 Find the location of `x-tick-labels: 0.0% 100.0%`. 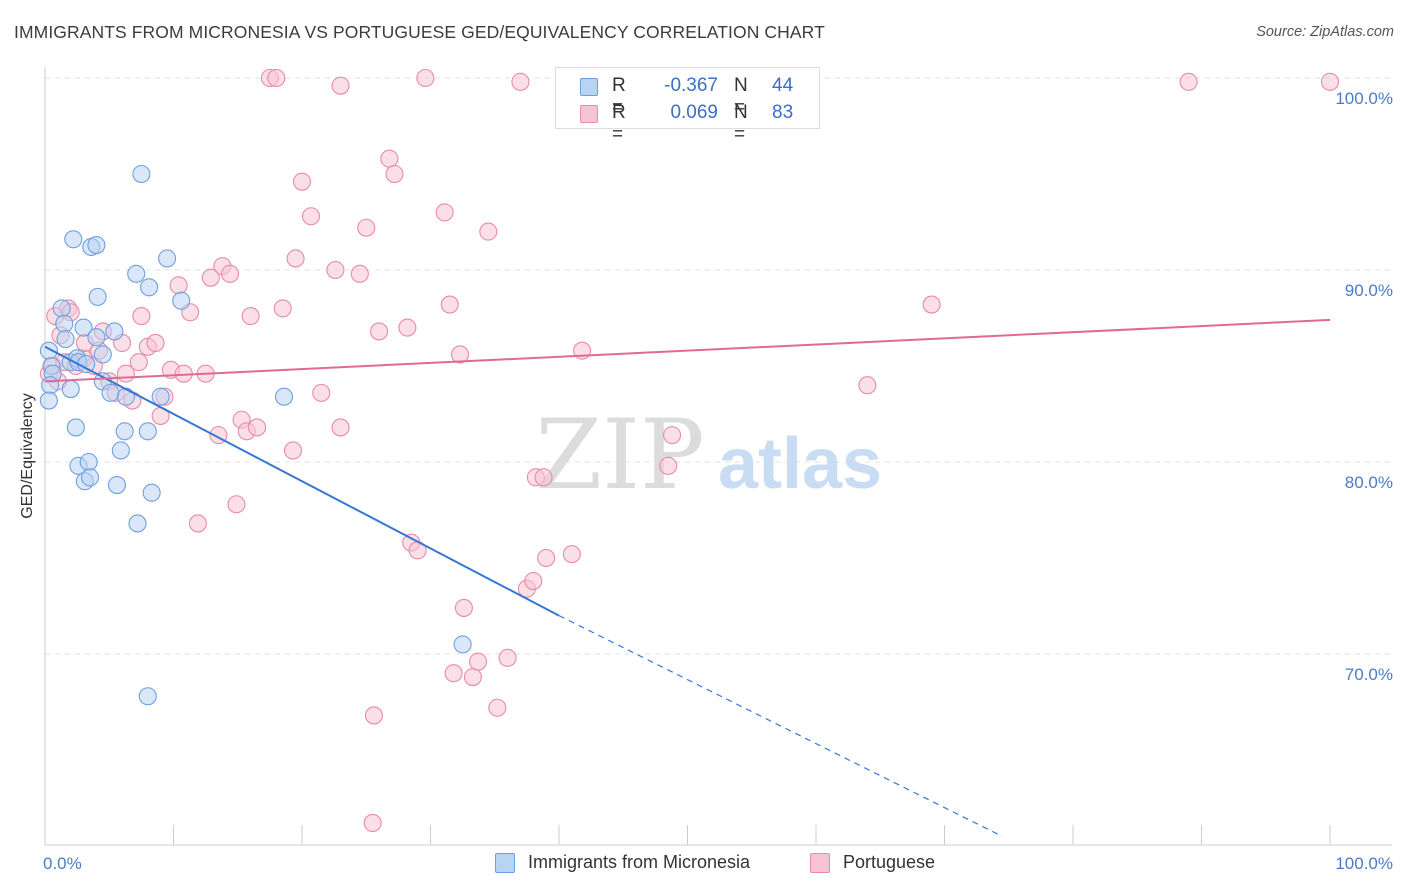

x-tick-labels: 0.0% 100.0% is located at coordinates (718, 863).